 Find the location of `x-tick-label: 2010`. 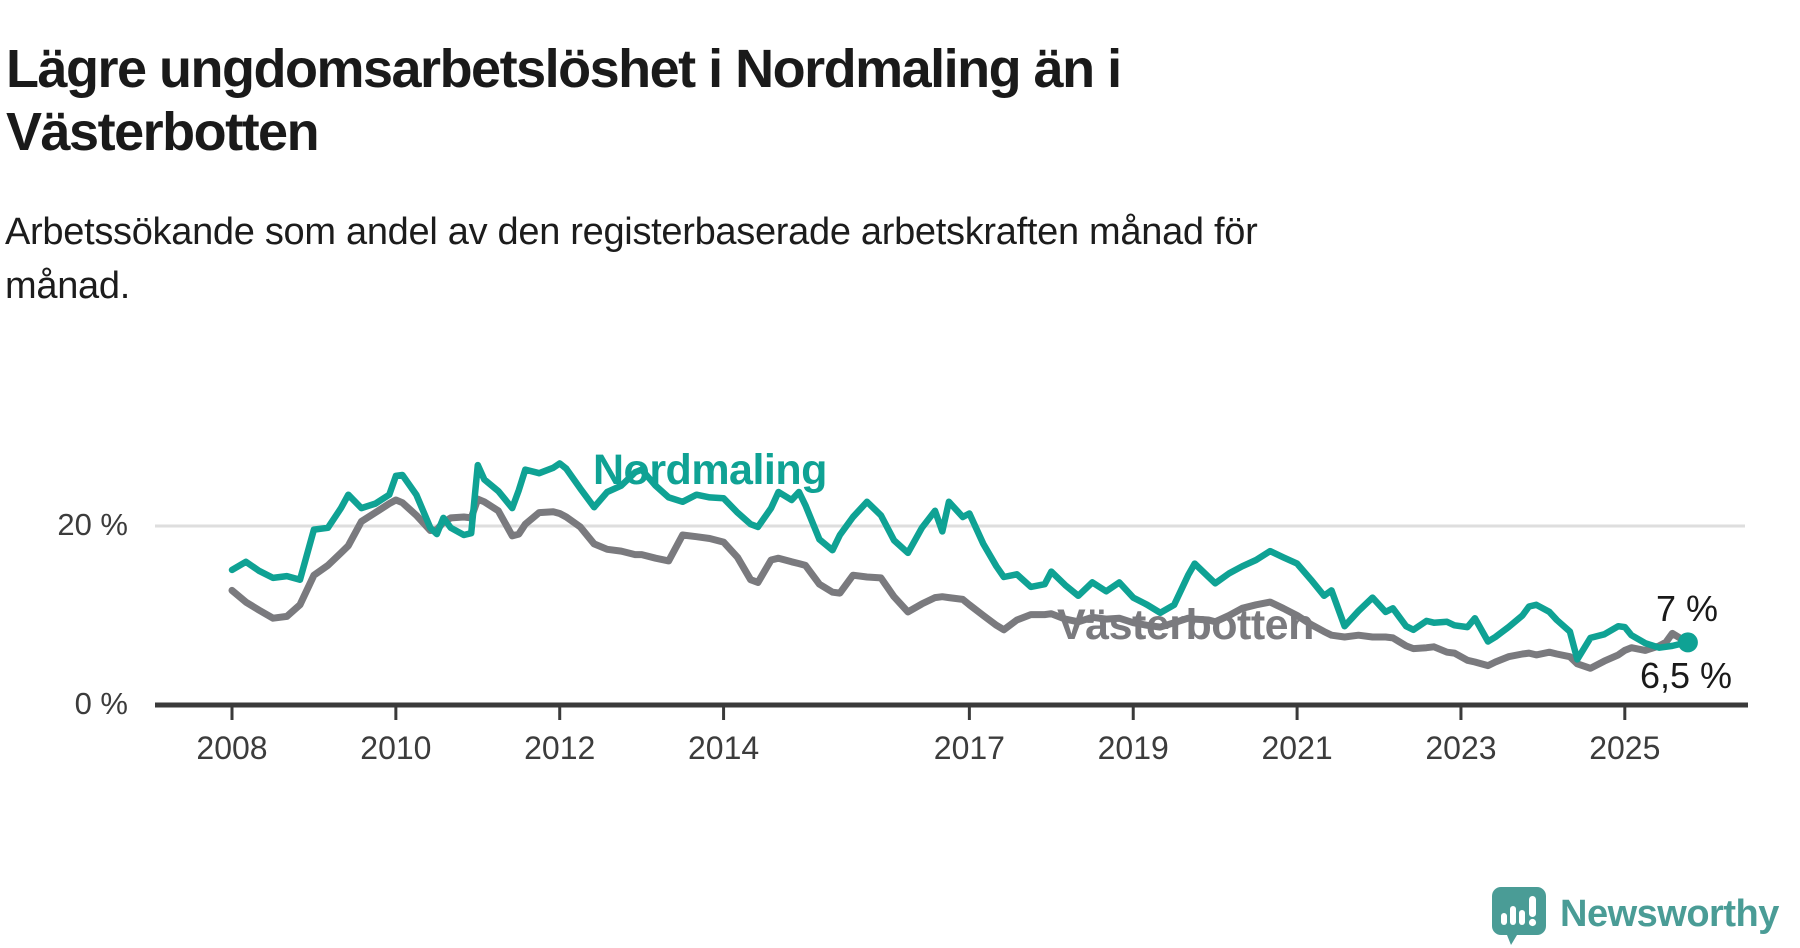

x-tick-label: 2010 is located at coordinates (396, 748).